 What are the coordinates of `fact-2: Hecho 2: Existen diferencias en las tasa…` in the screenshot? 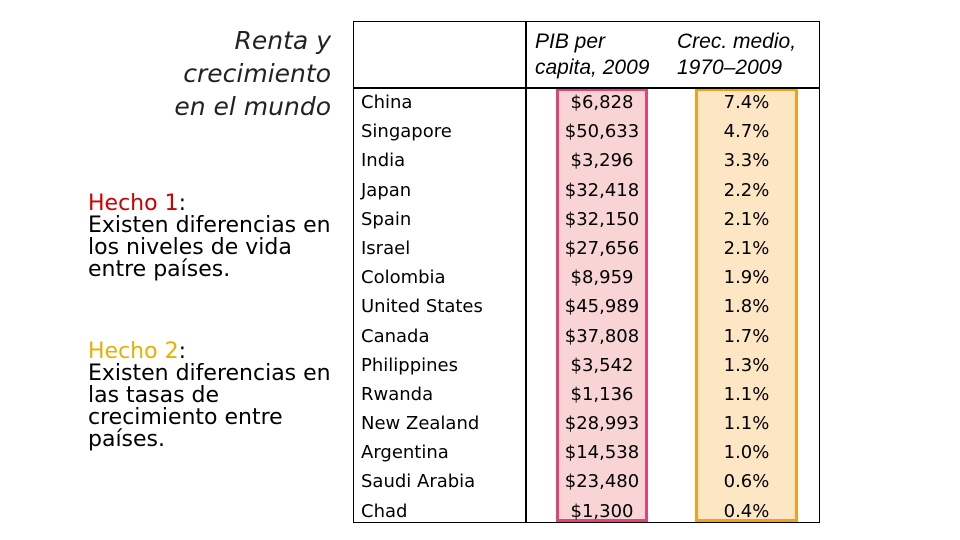 It's located at (210, 396).